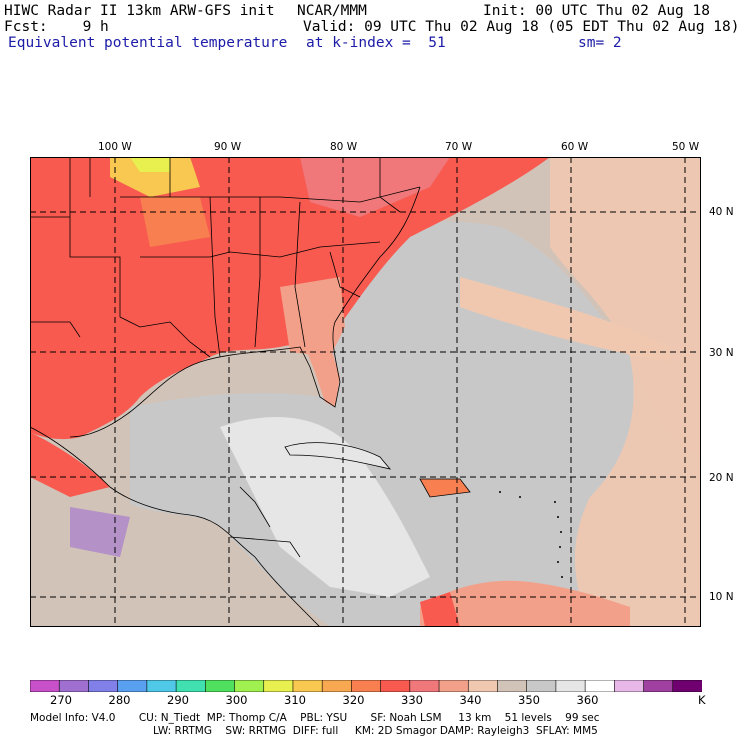 The image size is (740, 740). I want to click on colorbar-tick-label: 310, so click(295, 700).